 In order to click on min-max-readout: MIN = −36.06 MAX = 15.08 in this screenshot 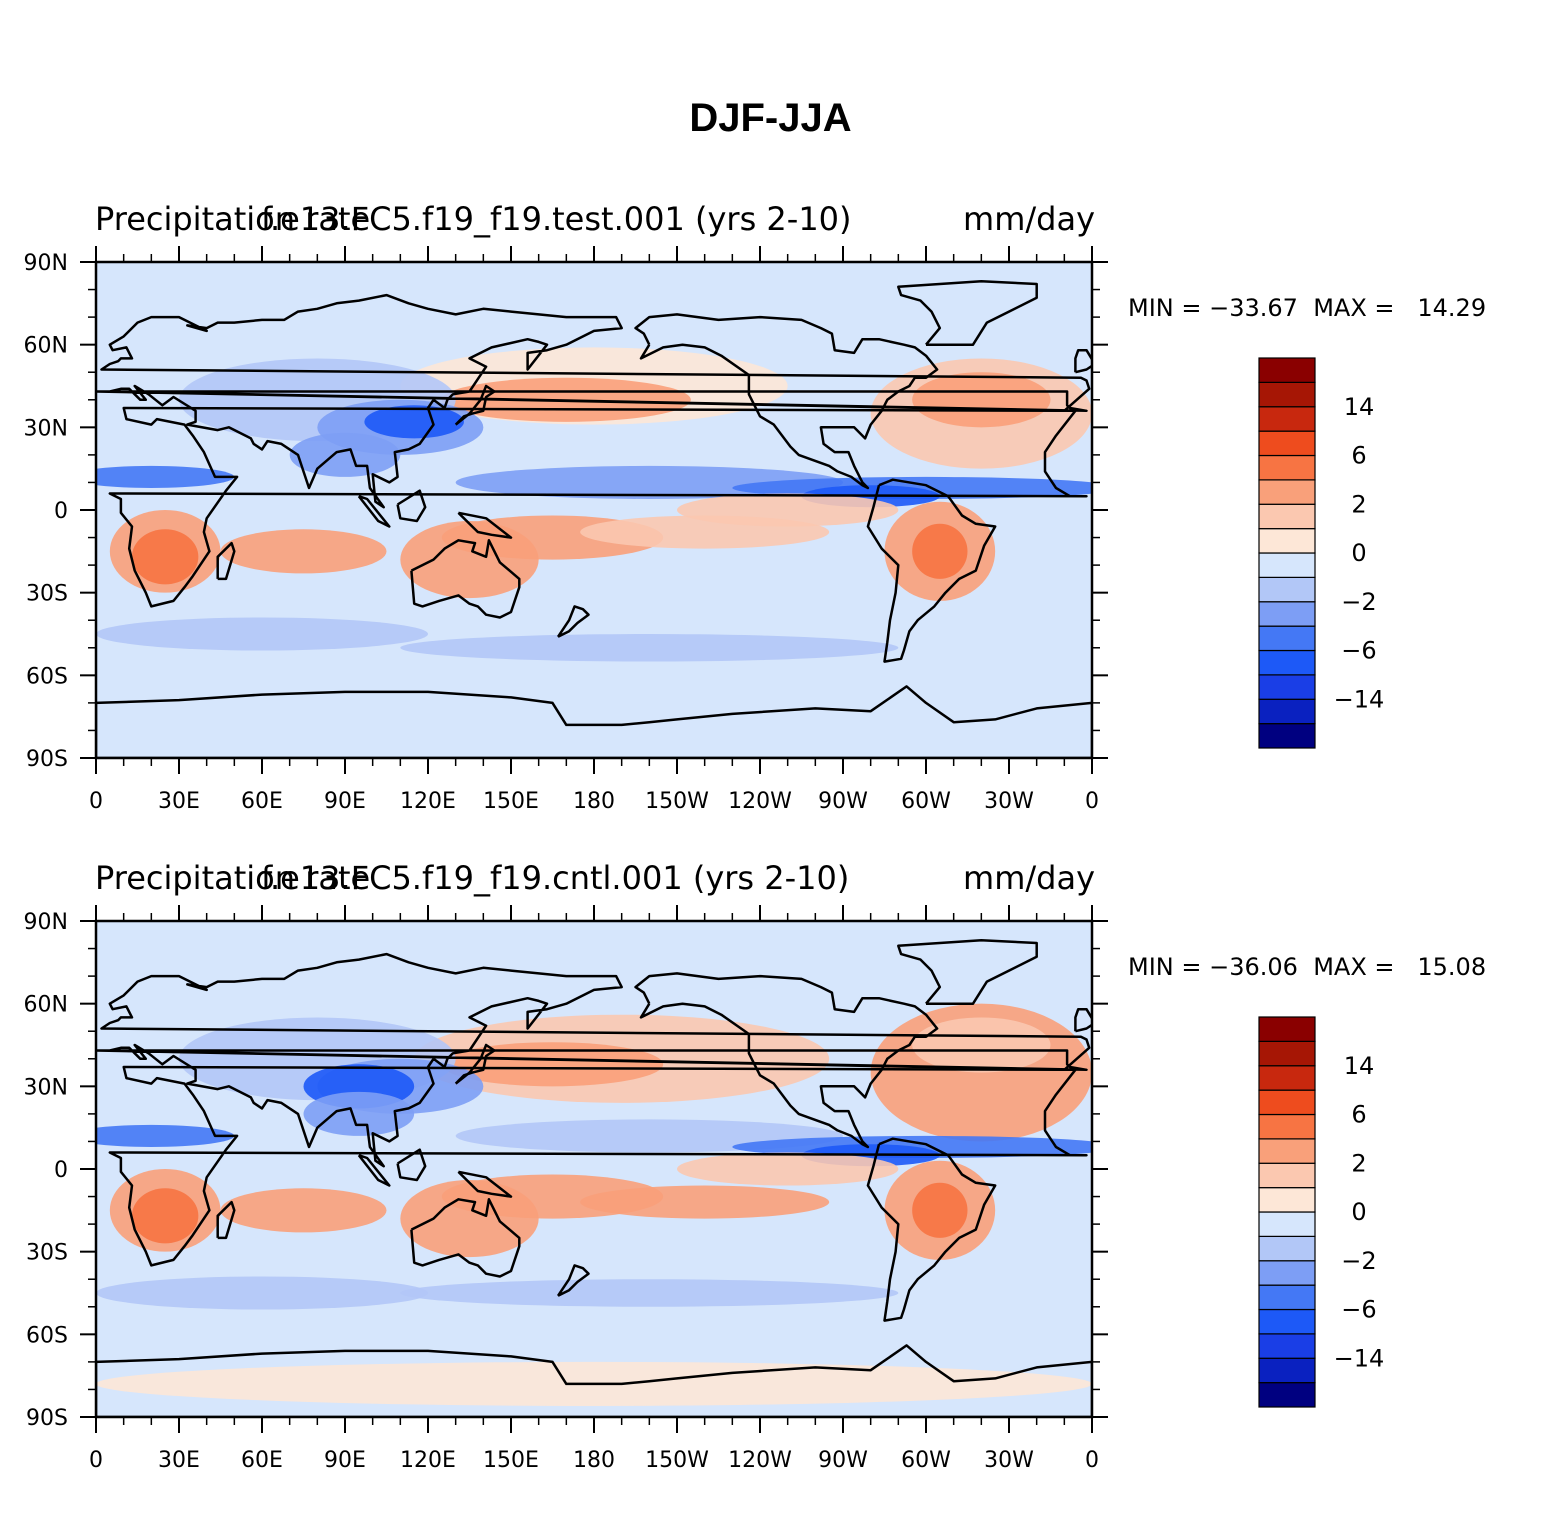, I will do `click(1307, 967)`.